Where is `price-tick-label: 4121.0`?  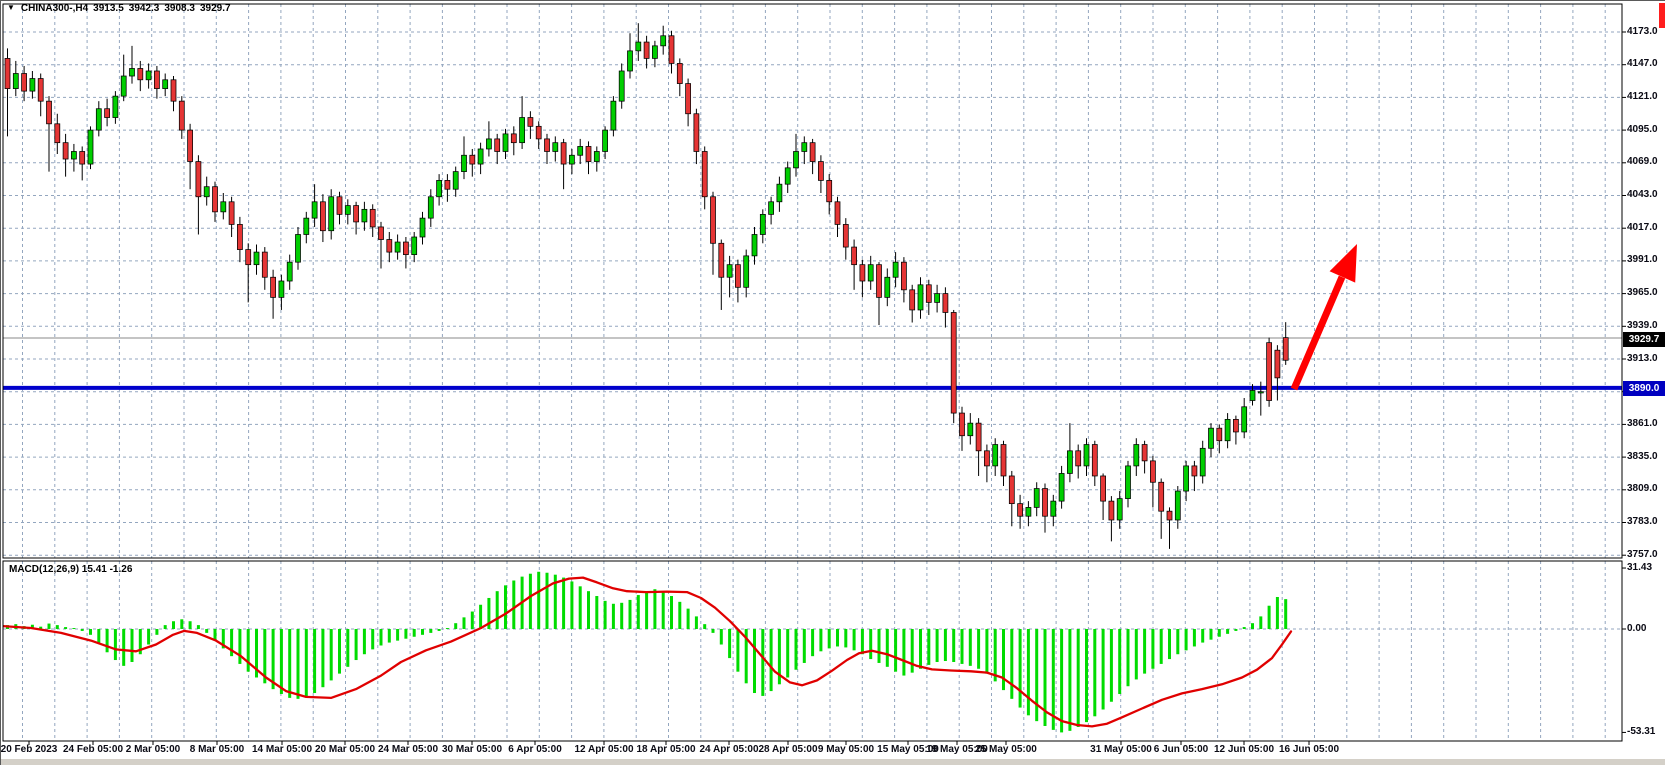 price-tick-label: 4121.0 is located at coordinates (1642, 96).